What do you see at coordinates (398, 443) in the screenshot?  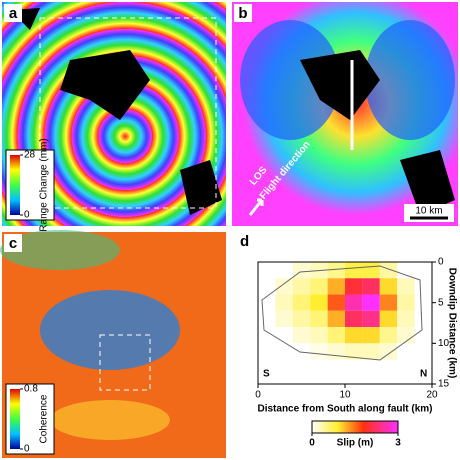 I see `colorbar-tick-label: 3` at bounding box center [398, 443].